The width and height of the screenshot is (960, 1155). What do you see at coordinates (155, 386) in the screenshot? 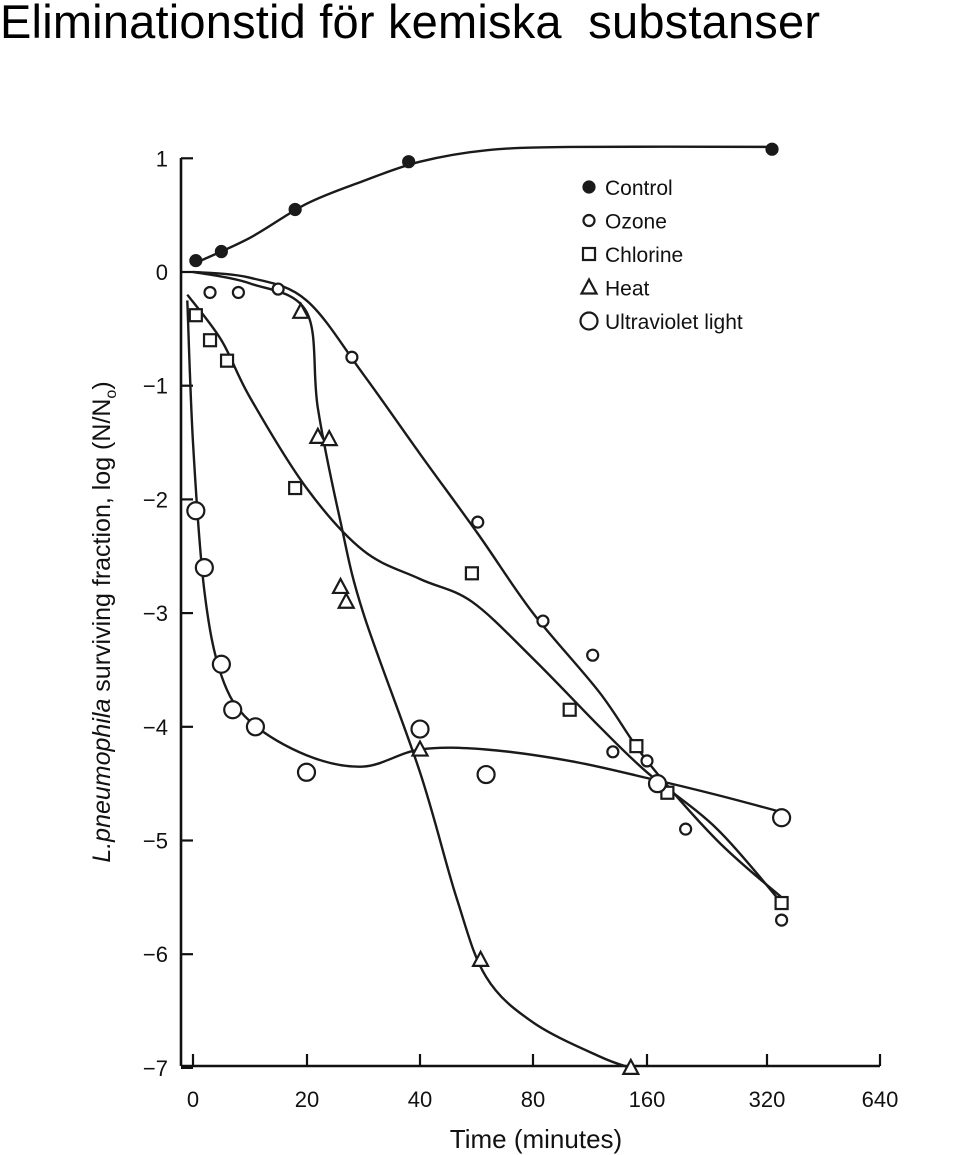
I see `y-tick-label: −1` at bounding box center [155, 386].